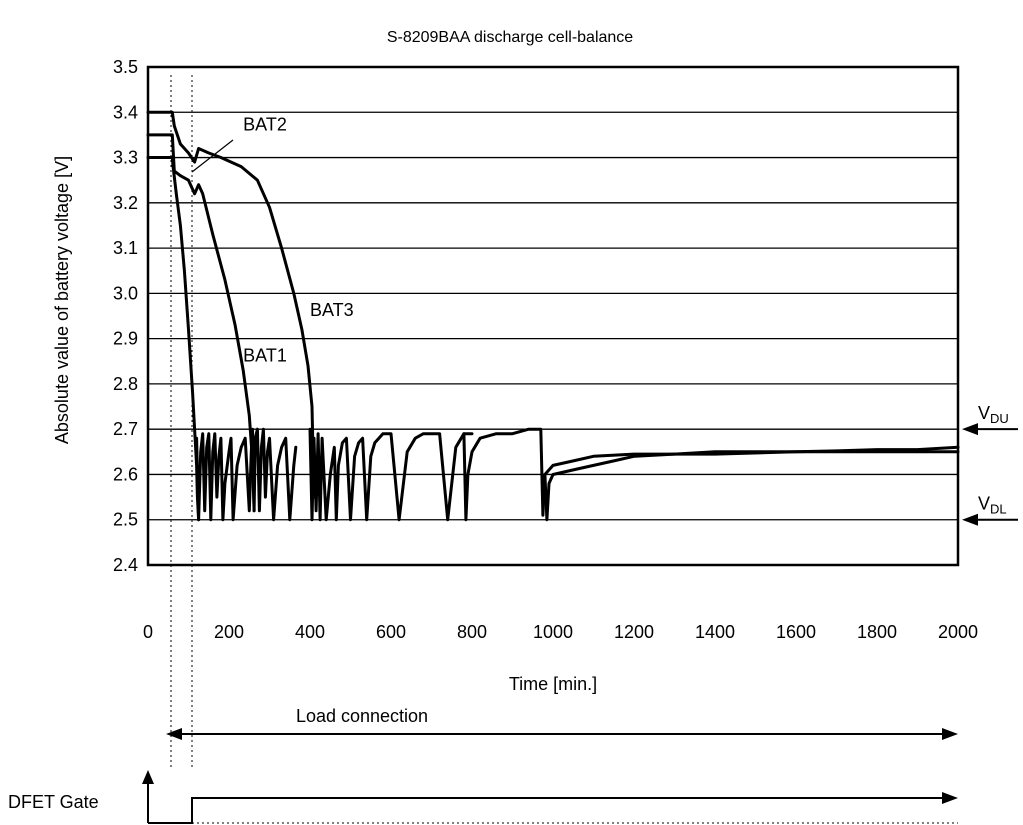 The width and height of the screenshot is (1023, 825). Describe the element at coordinates (174, 734) in the screenshot. I see `load-arrow-left-head` at that location.